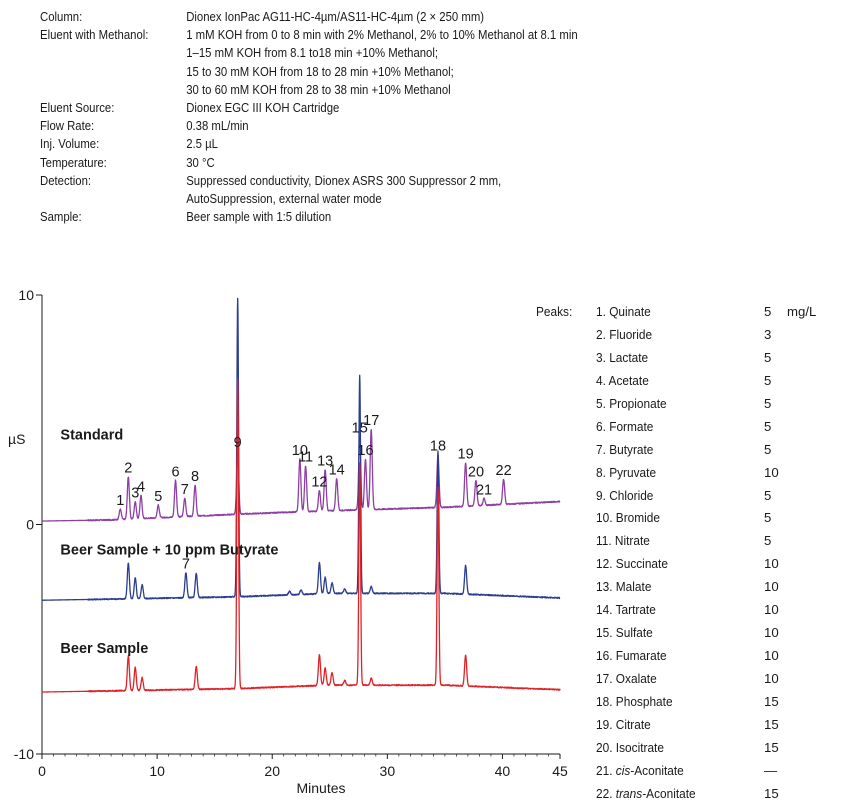  I want to click on peak-legend-item: 18. Phosphate 15, so click(719, 702).